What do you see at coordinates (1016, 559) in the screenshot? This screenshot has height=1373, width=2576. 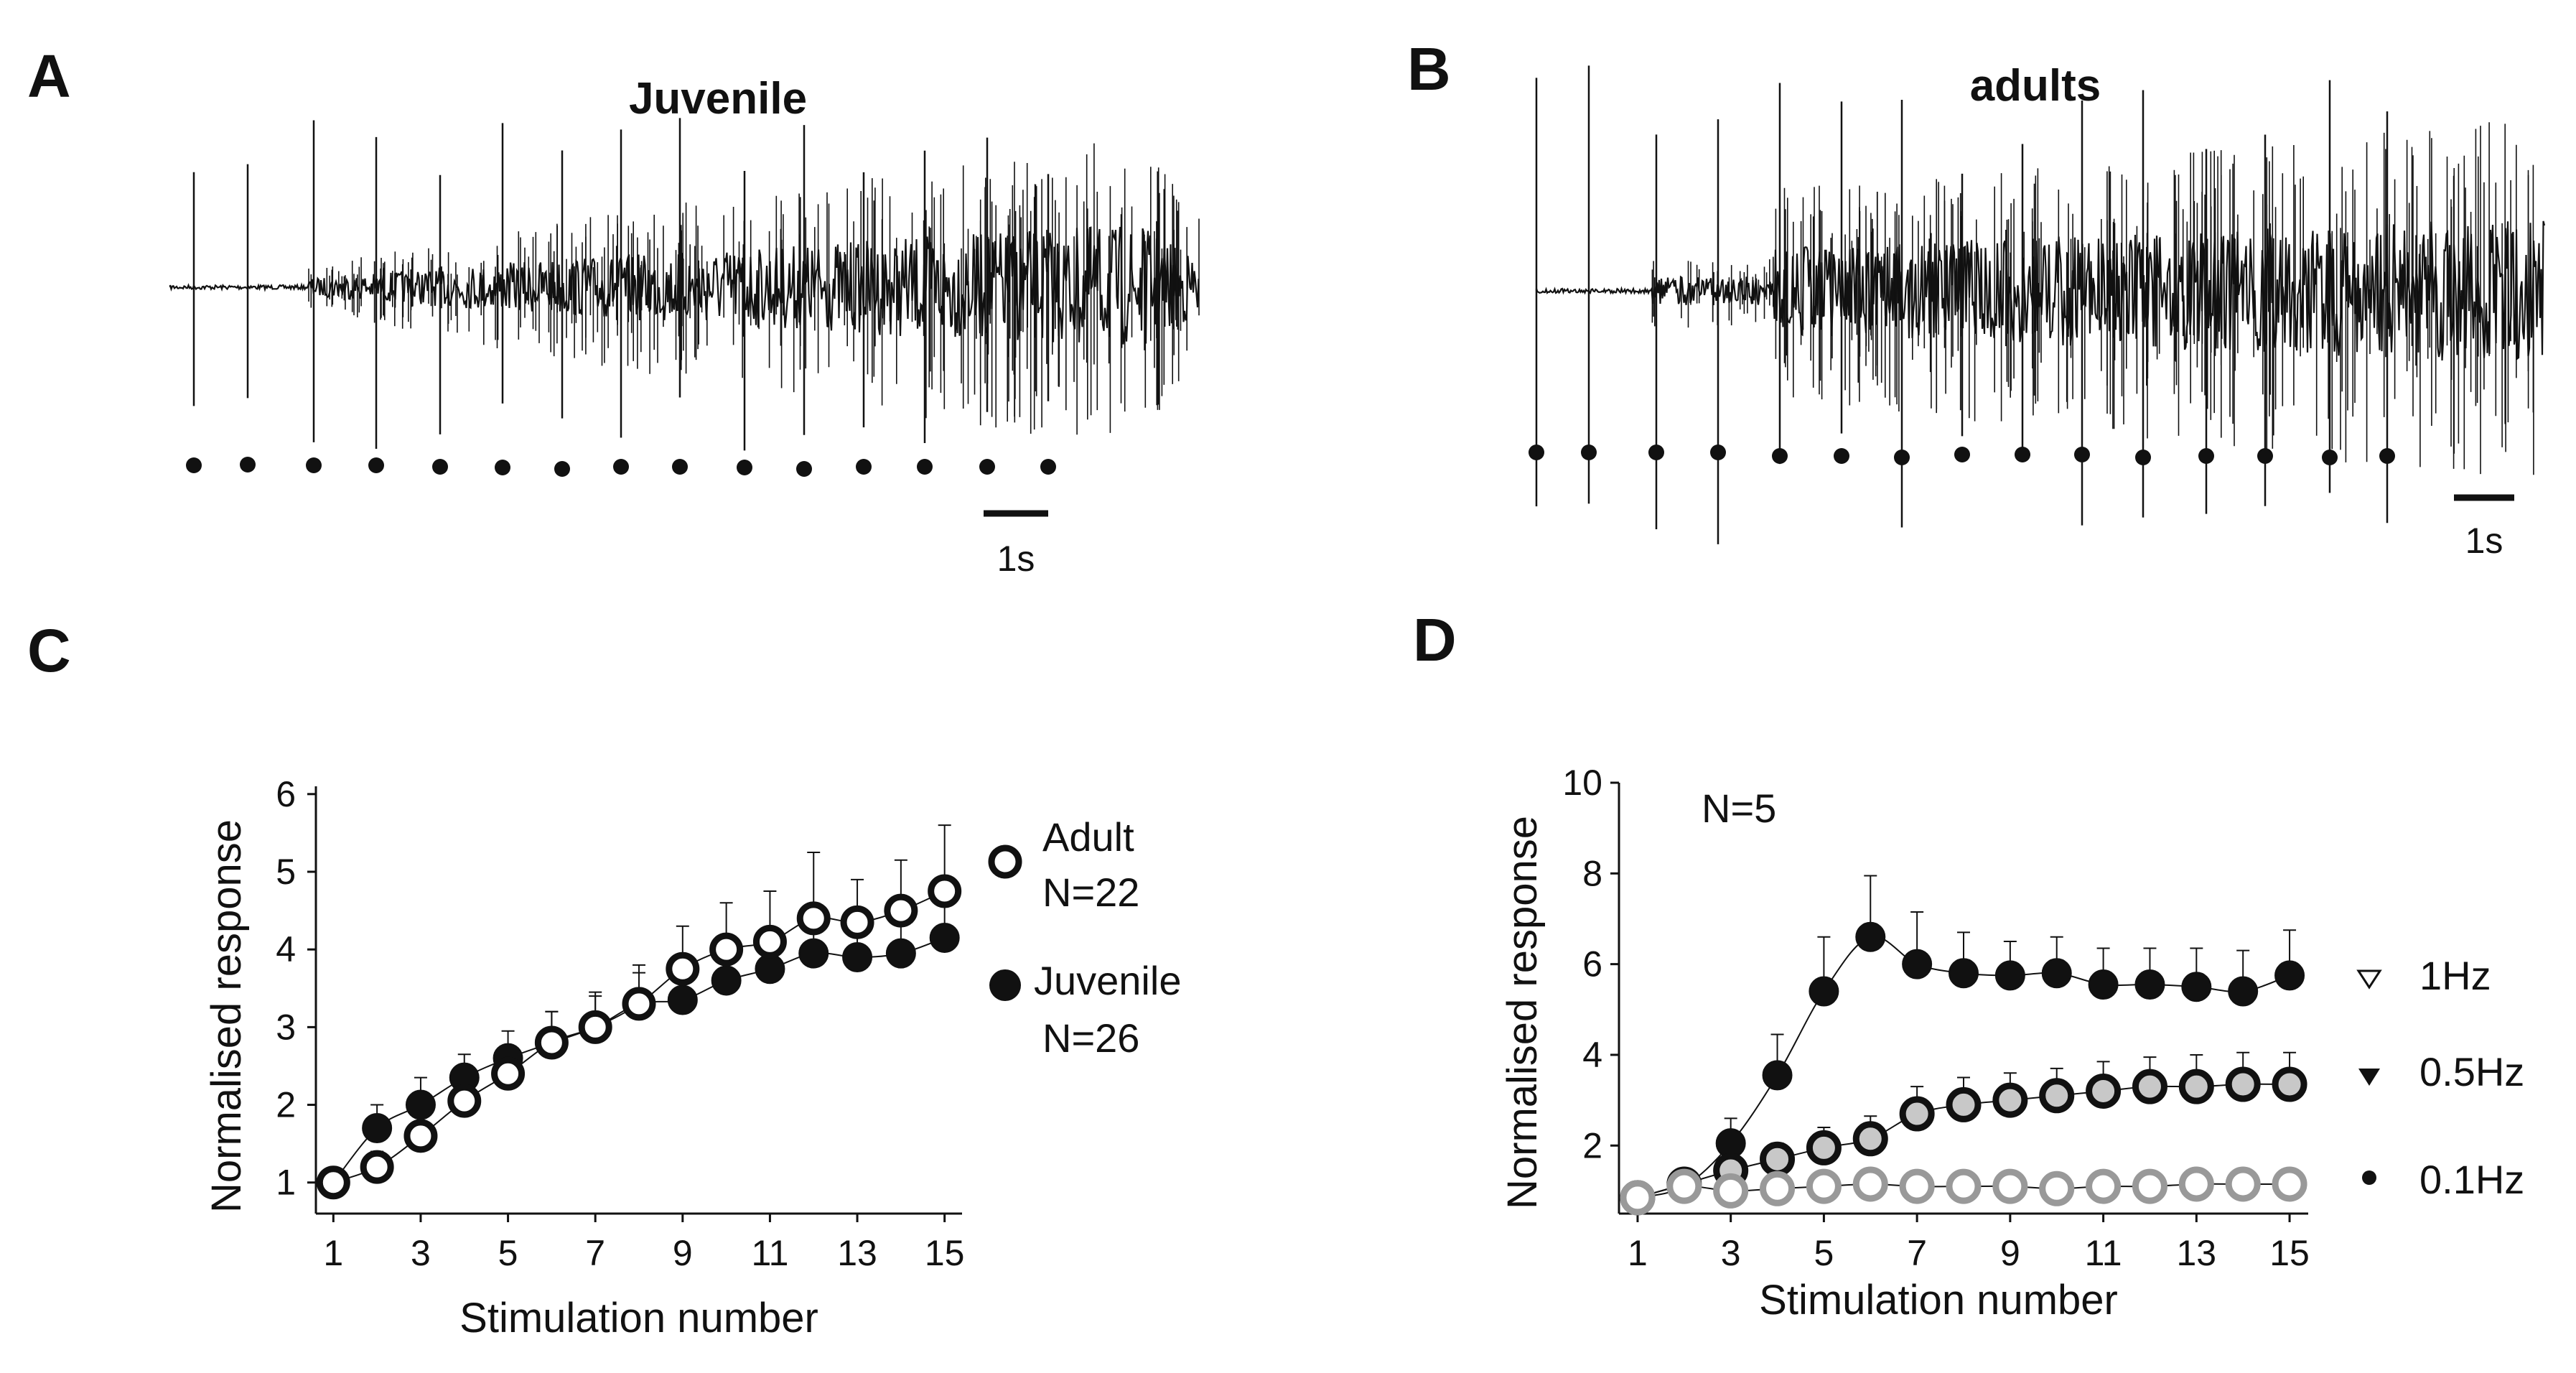 I see `panel-a-scale-label: 1s` at bounding box center [1016, 559].